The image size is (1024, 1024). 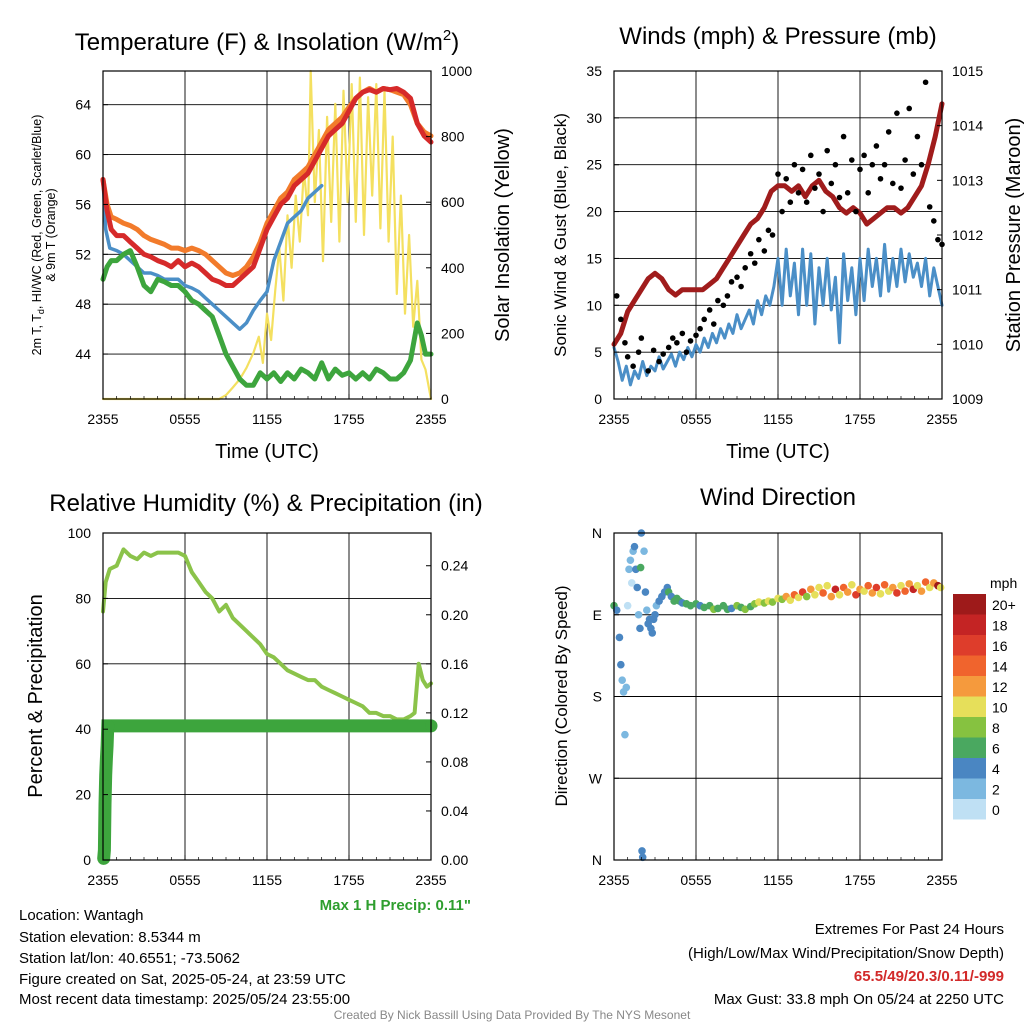 I want to click on winds-series, so click(x=778, y=233).